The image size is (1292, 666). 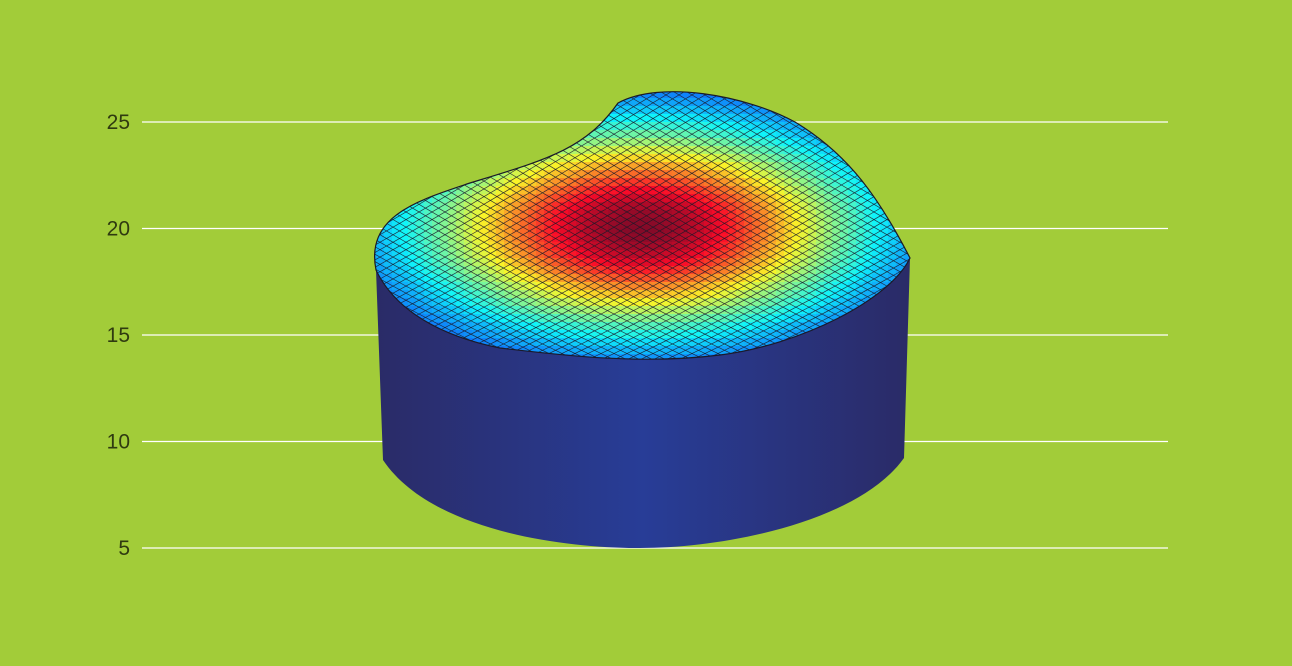 I want to click on y-tick-label: 5, so click(x=124, y=548).